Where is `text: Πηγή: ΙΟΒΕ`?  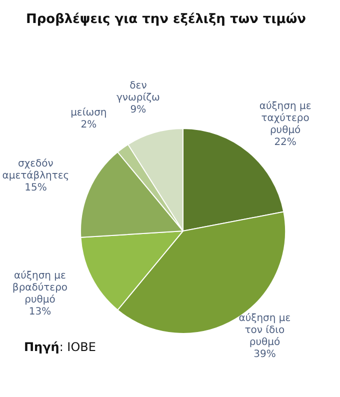 text: Πηγή: ΙΟΒΕ is located at coordinates (60, 347).